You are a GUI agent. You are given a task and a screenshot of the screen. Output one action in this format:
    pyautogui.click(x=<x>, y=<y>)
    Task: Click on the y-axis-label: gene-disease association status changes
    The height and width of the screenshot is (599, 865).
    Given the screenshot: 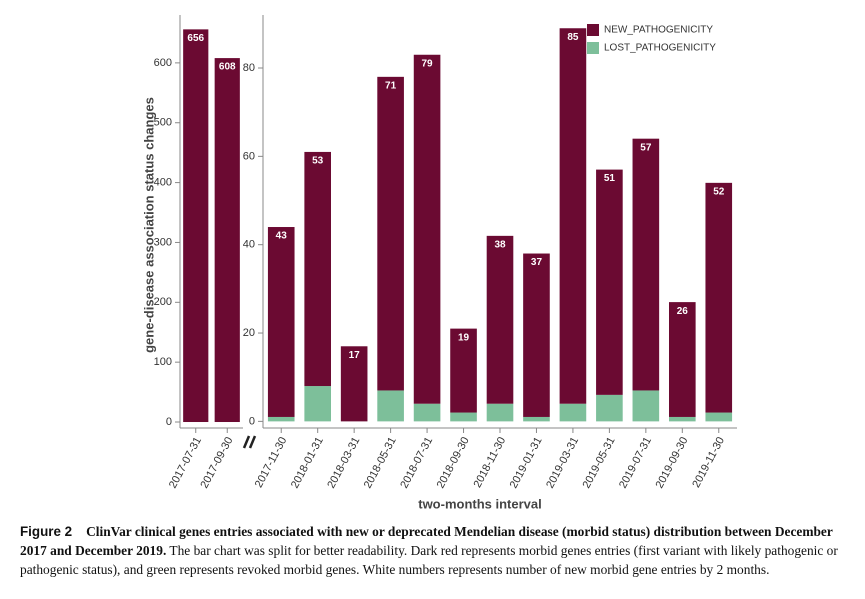 What is the action you would take?
    pyautogui.click(x=148, y=225)
    